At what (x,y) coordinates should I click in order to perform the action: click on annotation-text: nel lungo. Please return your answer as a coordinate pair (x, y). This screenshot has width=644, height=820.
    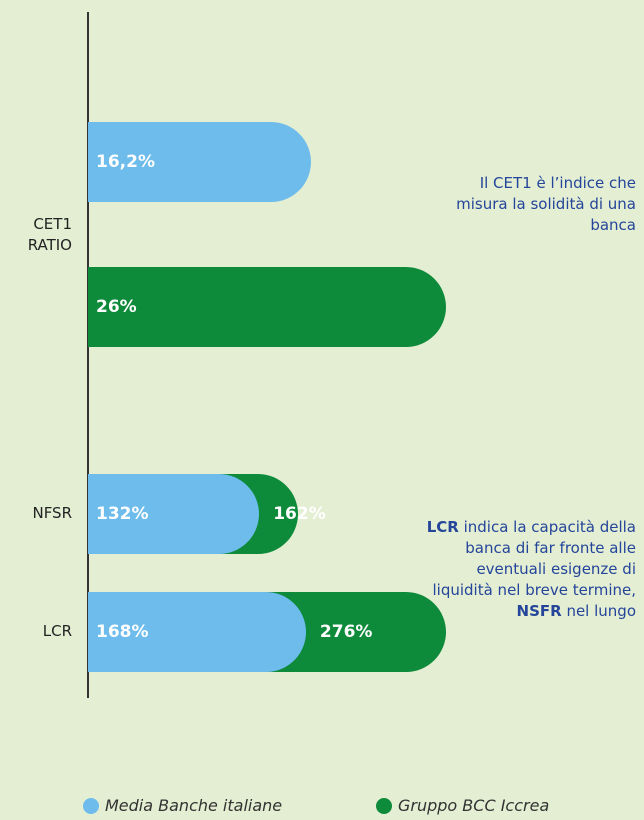
    Looking at the image, I should click on (598, 611).